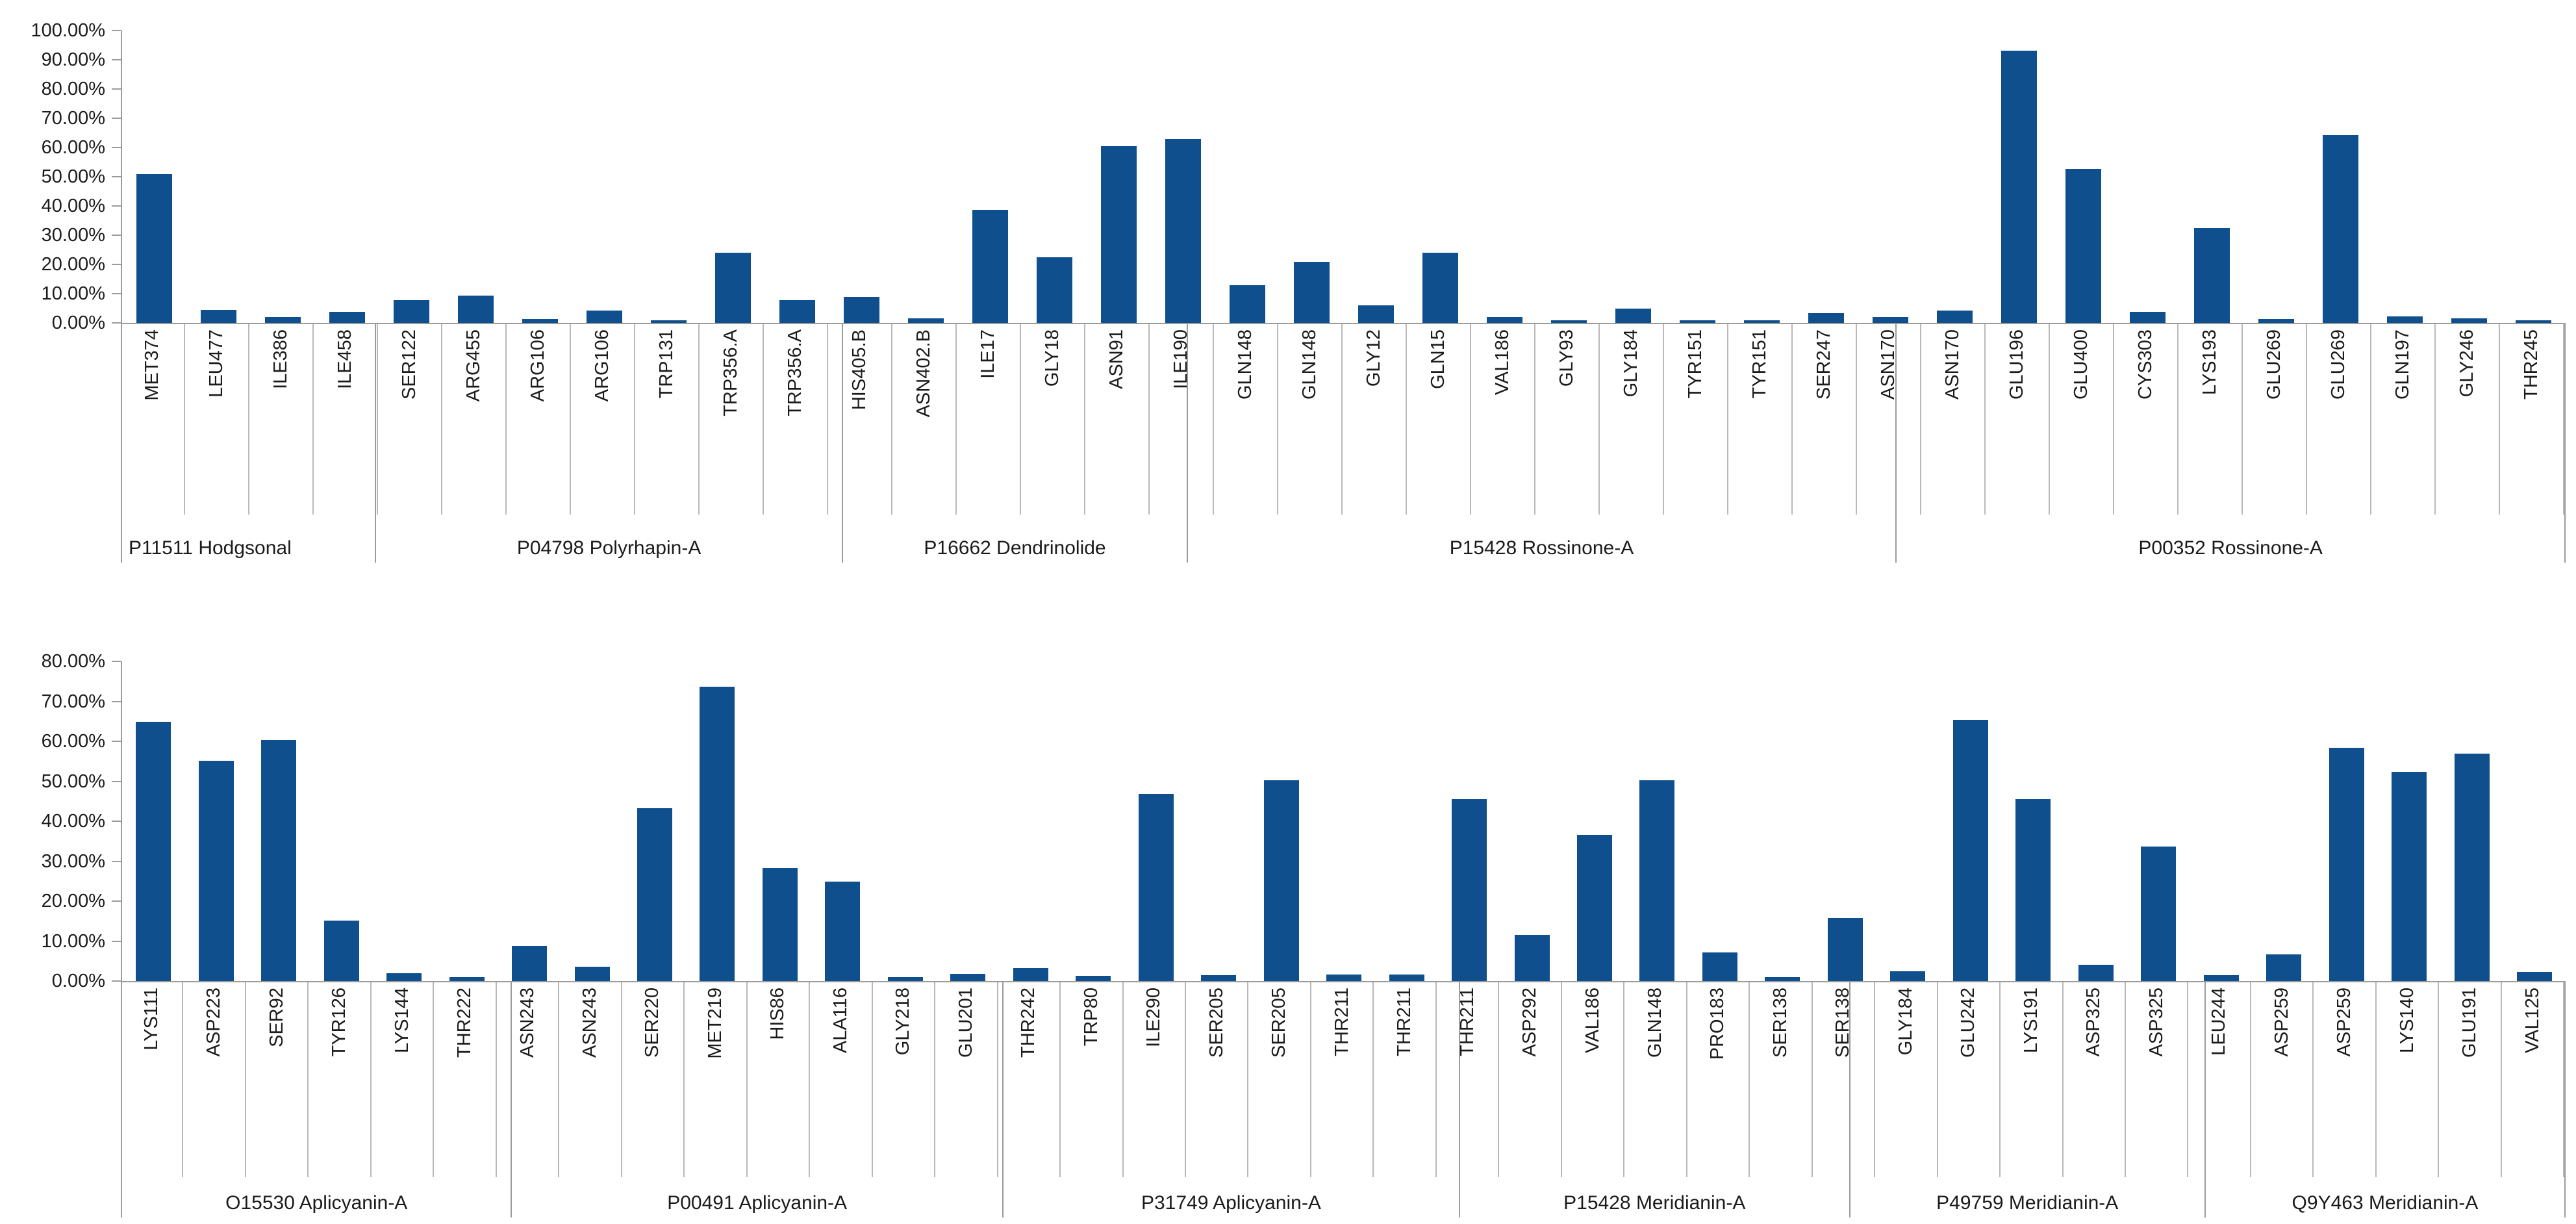 This screenshot has height=1224, width=2576. Describe the element at coordinates (1969, 1079) in the screenshot. I see `category-cell: GLU242` at that location.